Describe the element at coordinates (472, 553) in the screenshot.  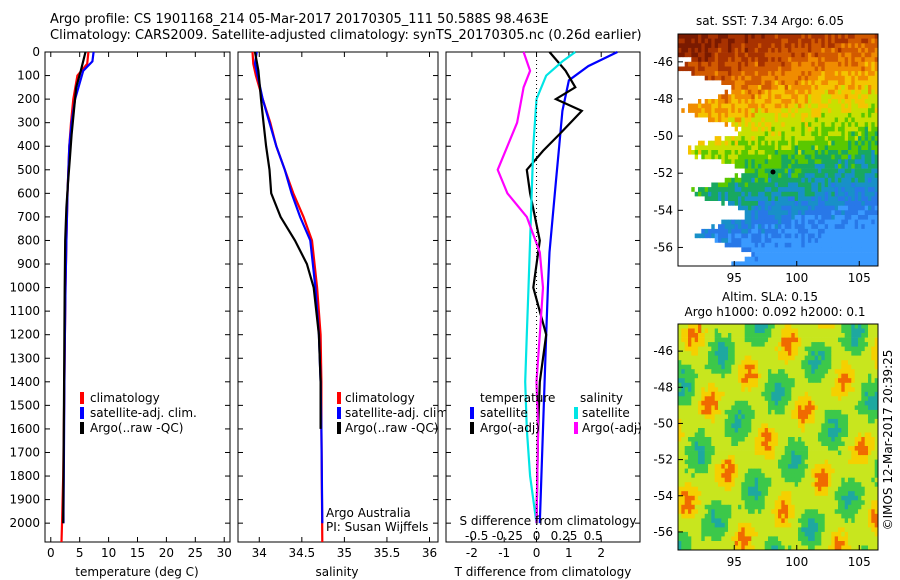
I see `difference-xtick-label: -2` at that location.